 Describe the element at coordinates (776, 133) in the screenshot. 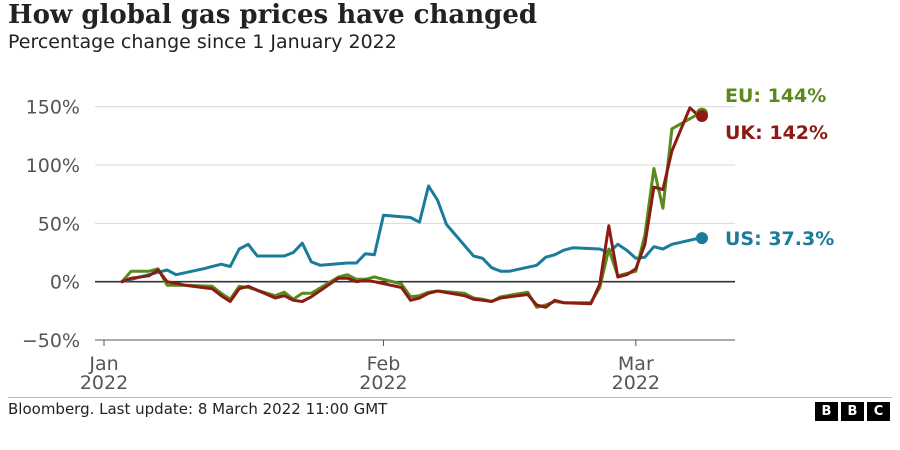

I see `series-end-label-uk: UK: 142%` at that location.